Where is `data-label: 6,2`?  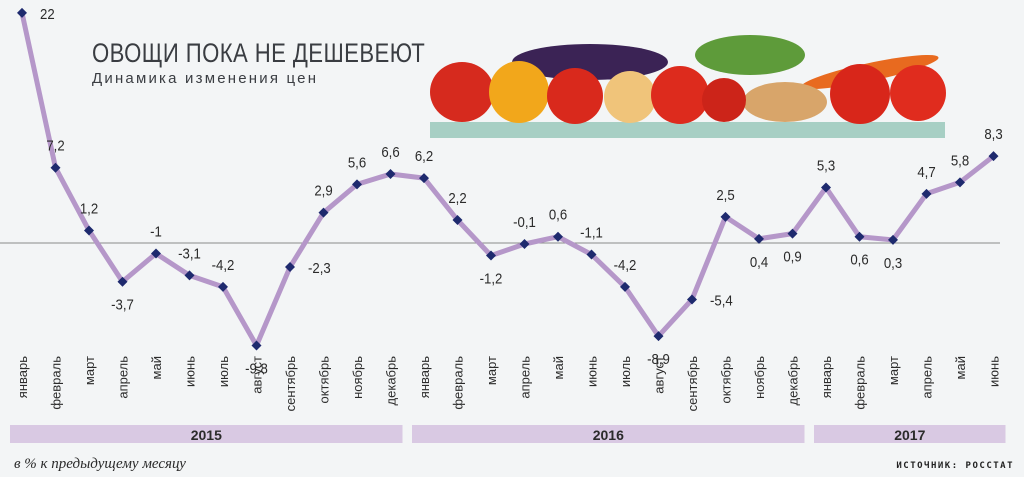 data-label: 6,2 is located at coordinates (424, 155).